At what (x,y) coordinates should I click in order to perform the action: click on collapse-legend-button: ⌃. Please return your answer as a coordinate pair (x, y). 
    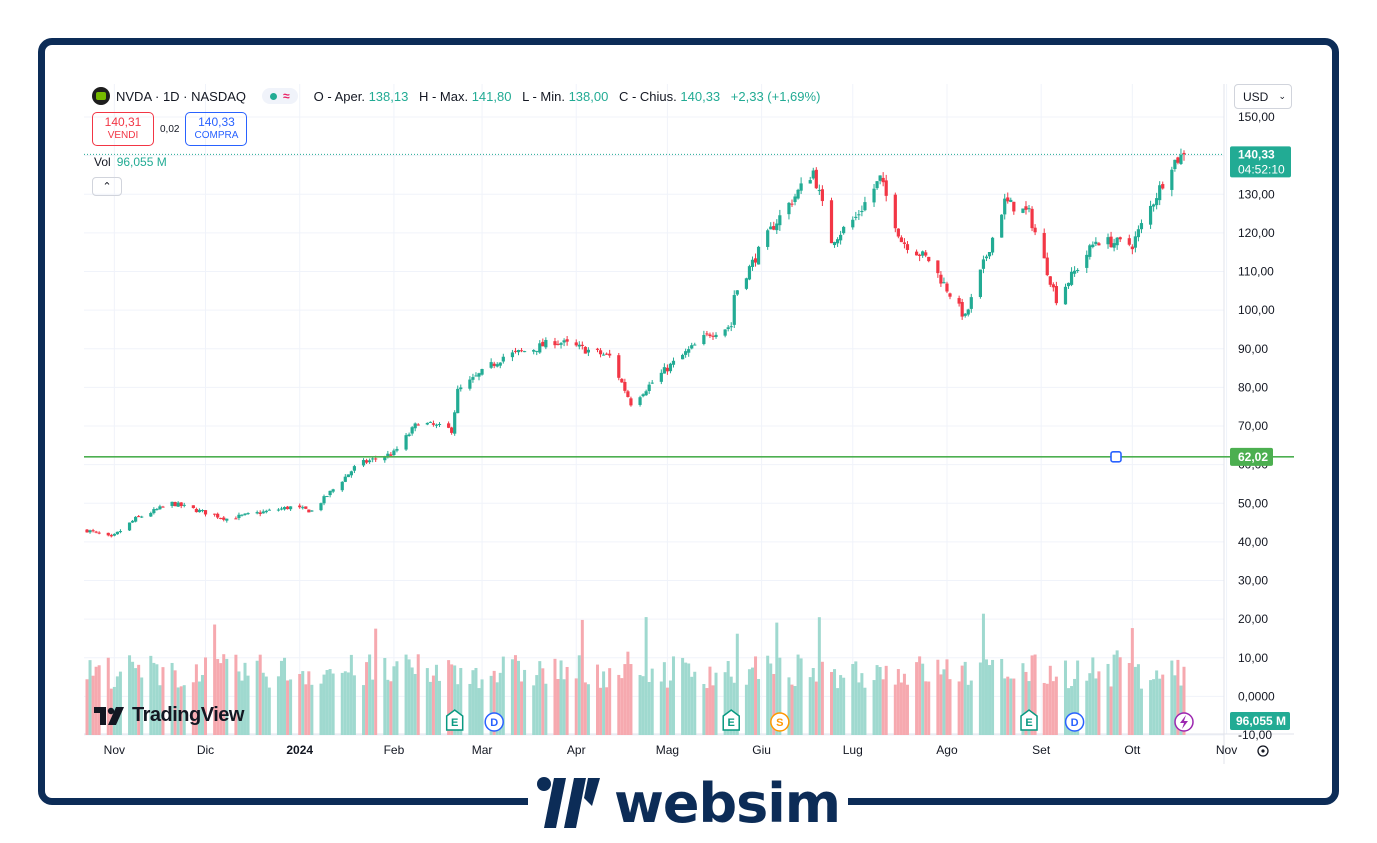
    Looking at the image, I should click on (107, 186).